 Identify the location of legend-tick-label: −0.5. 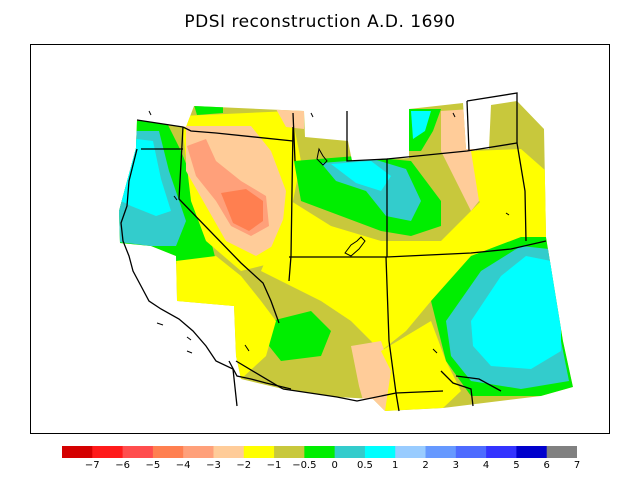
(304, 465).